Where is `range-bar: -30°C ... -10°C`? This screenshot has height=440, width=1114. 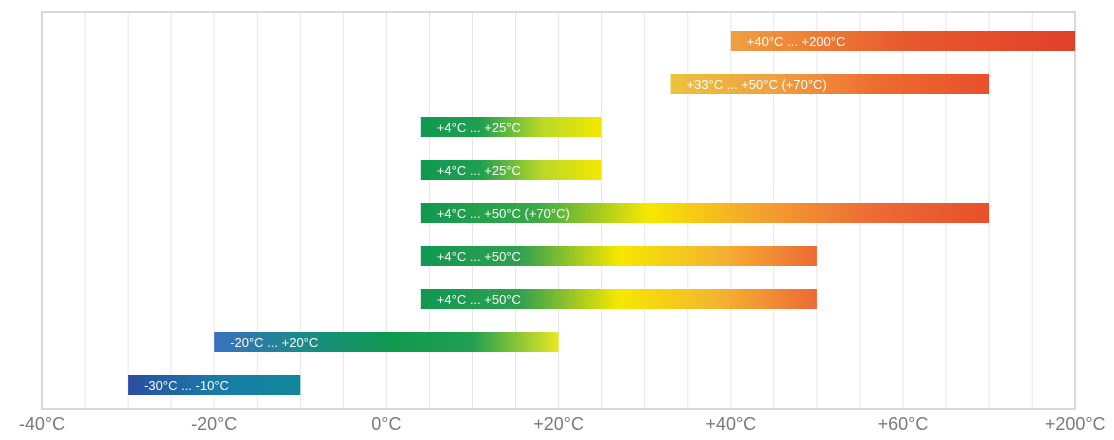
range-bar: -30°C ... -10°C is located at coordinates (214, 385).